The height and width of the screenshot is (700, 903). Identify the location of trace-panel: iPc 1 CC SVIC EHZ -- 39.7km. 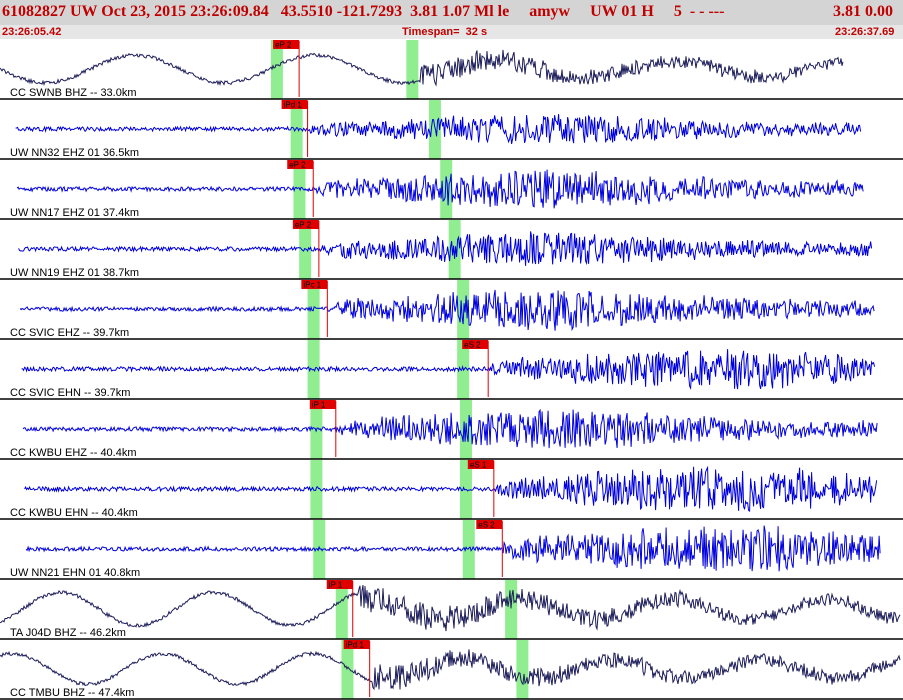
(451, 310).